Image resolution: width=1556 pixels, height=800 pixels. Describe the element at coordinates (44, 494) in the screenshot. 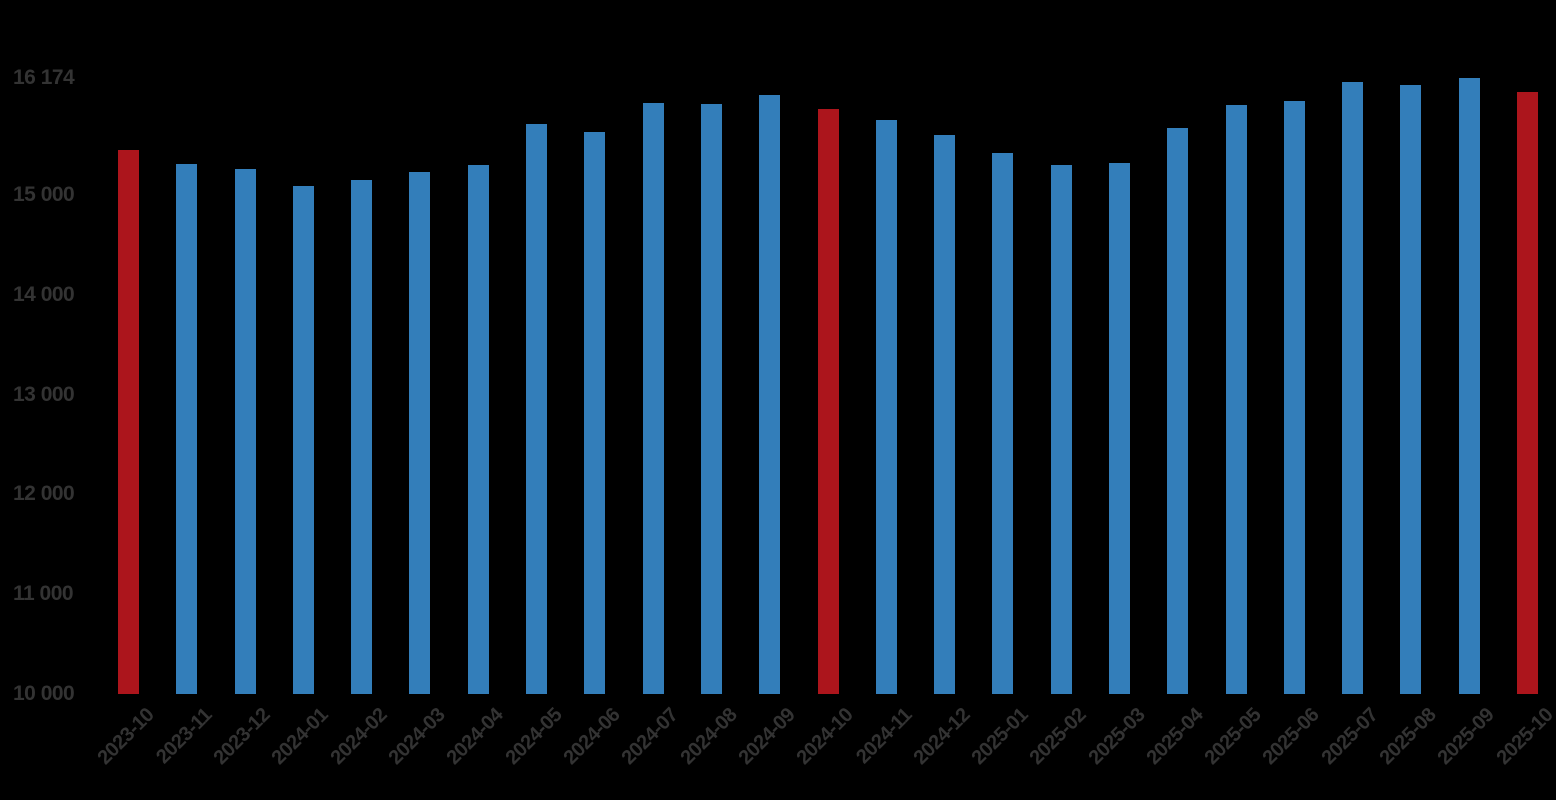

I see `y-axis-tick-label: 12 000` at that location.